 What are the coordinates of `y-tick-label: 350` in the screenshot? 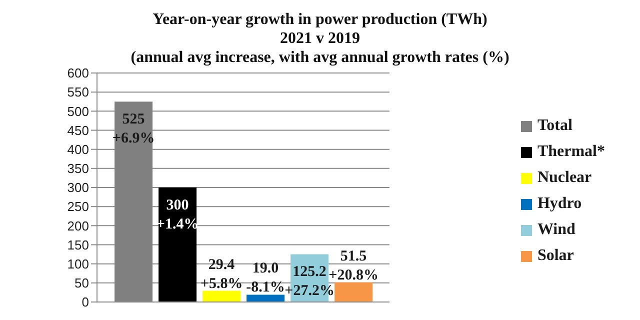 It's located at (78, 168).